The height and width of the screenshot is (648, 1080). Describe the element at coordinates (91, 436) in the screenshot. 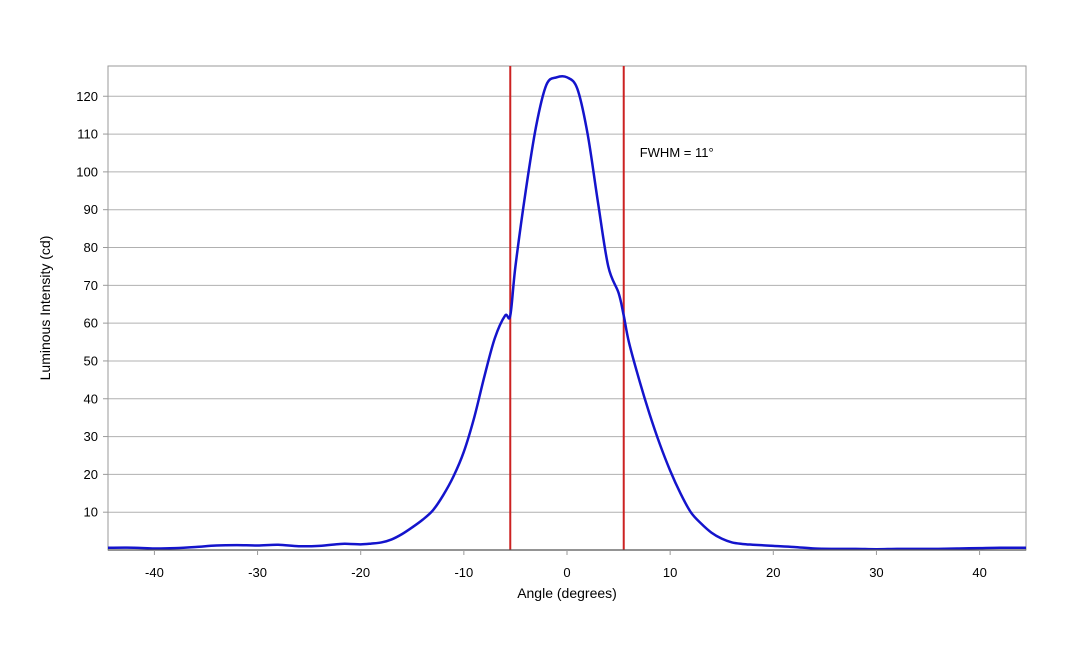

I see `y-tick-label: 30` at that location.